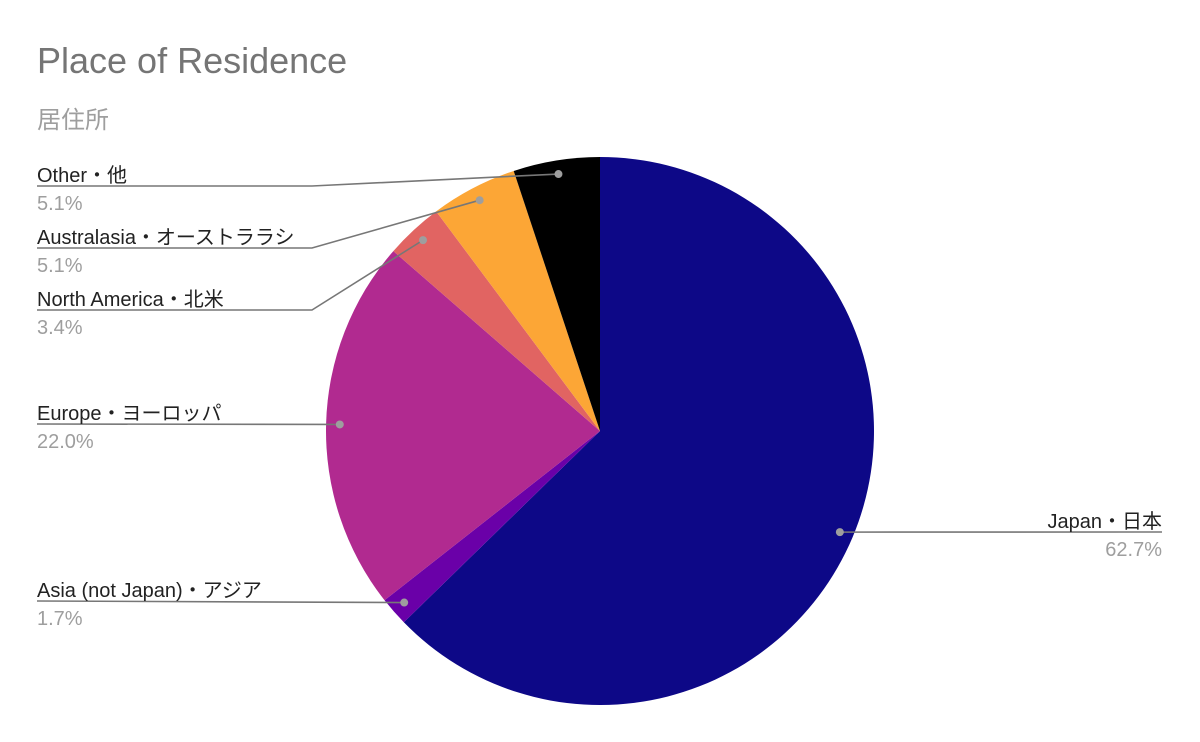  I want to click on leader-line-australasia, so click(258, 224).